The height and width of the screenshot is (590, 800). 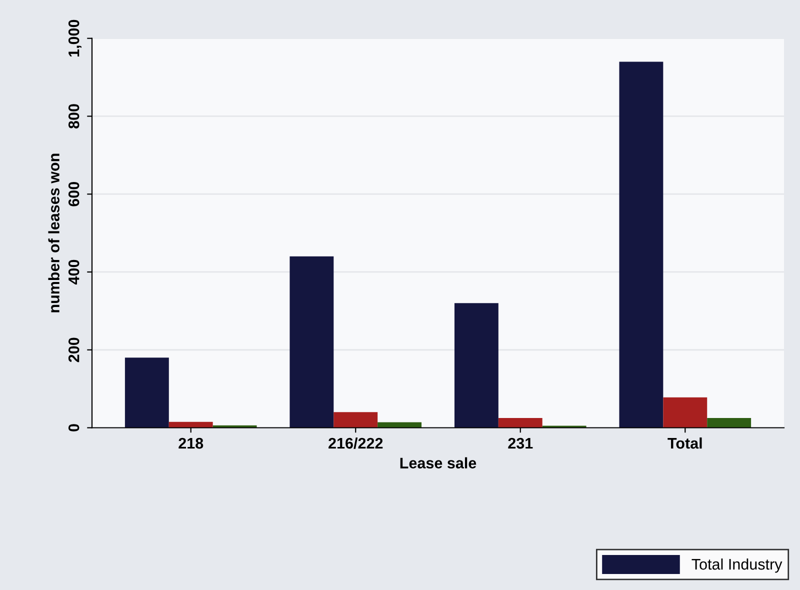 What do you see at coordinates (191, 443) in the screenshot?
I see `x-tick-label: 218` at bounding box center [191, 443].